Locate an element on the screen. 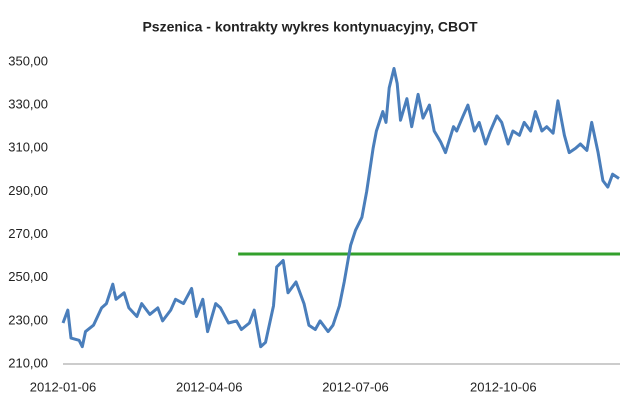 The height and width of the screenshot is (413, 620). x-tick-label: 2012-07-06 is located at coordinates (355, 386).